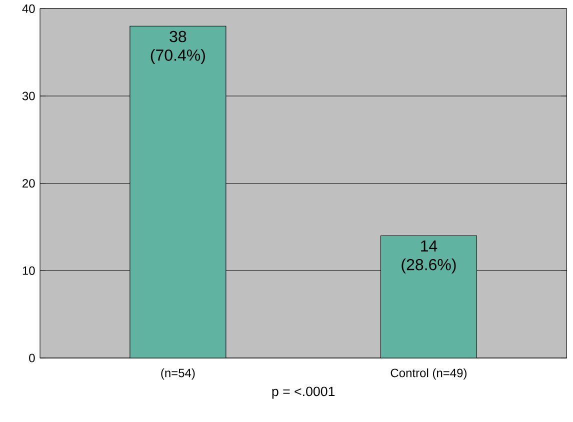 The height and width of the screenshot is (422, 573). I want to click on x-tick-label: (n=54), so click(178, 374).